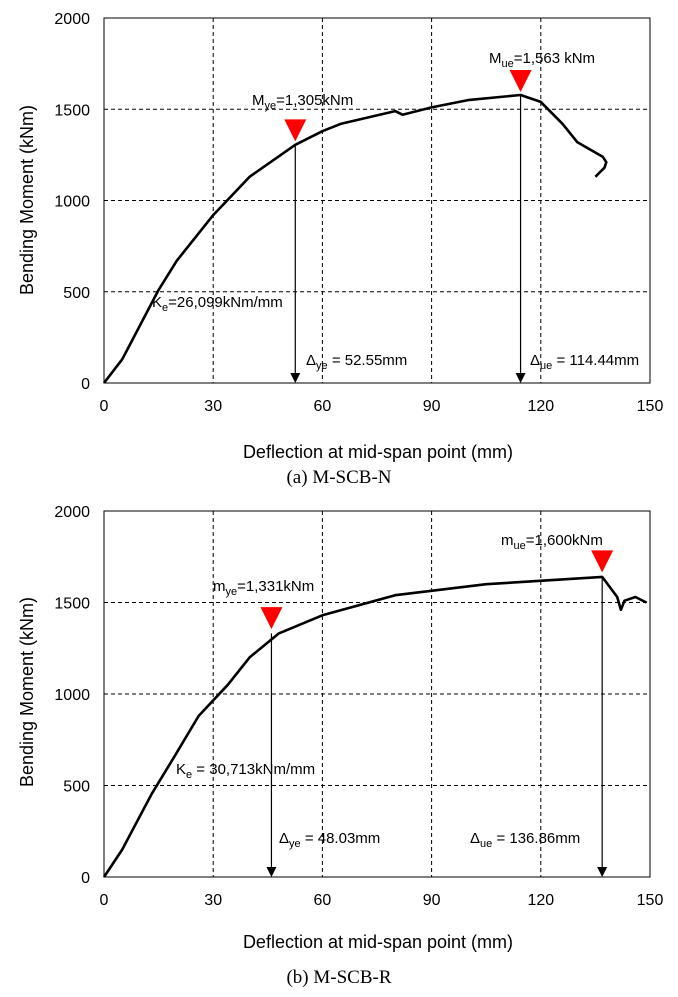  Describe the element at coordinates (542, 60) in the screenshot. I see `ultimate-moment-label: Mue=1,563 kNm` at that location.